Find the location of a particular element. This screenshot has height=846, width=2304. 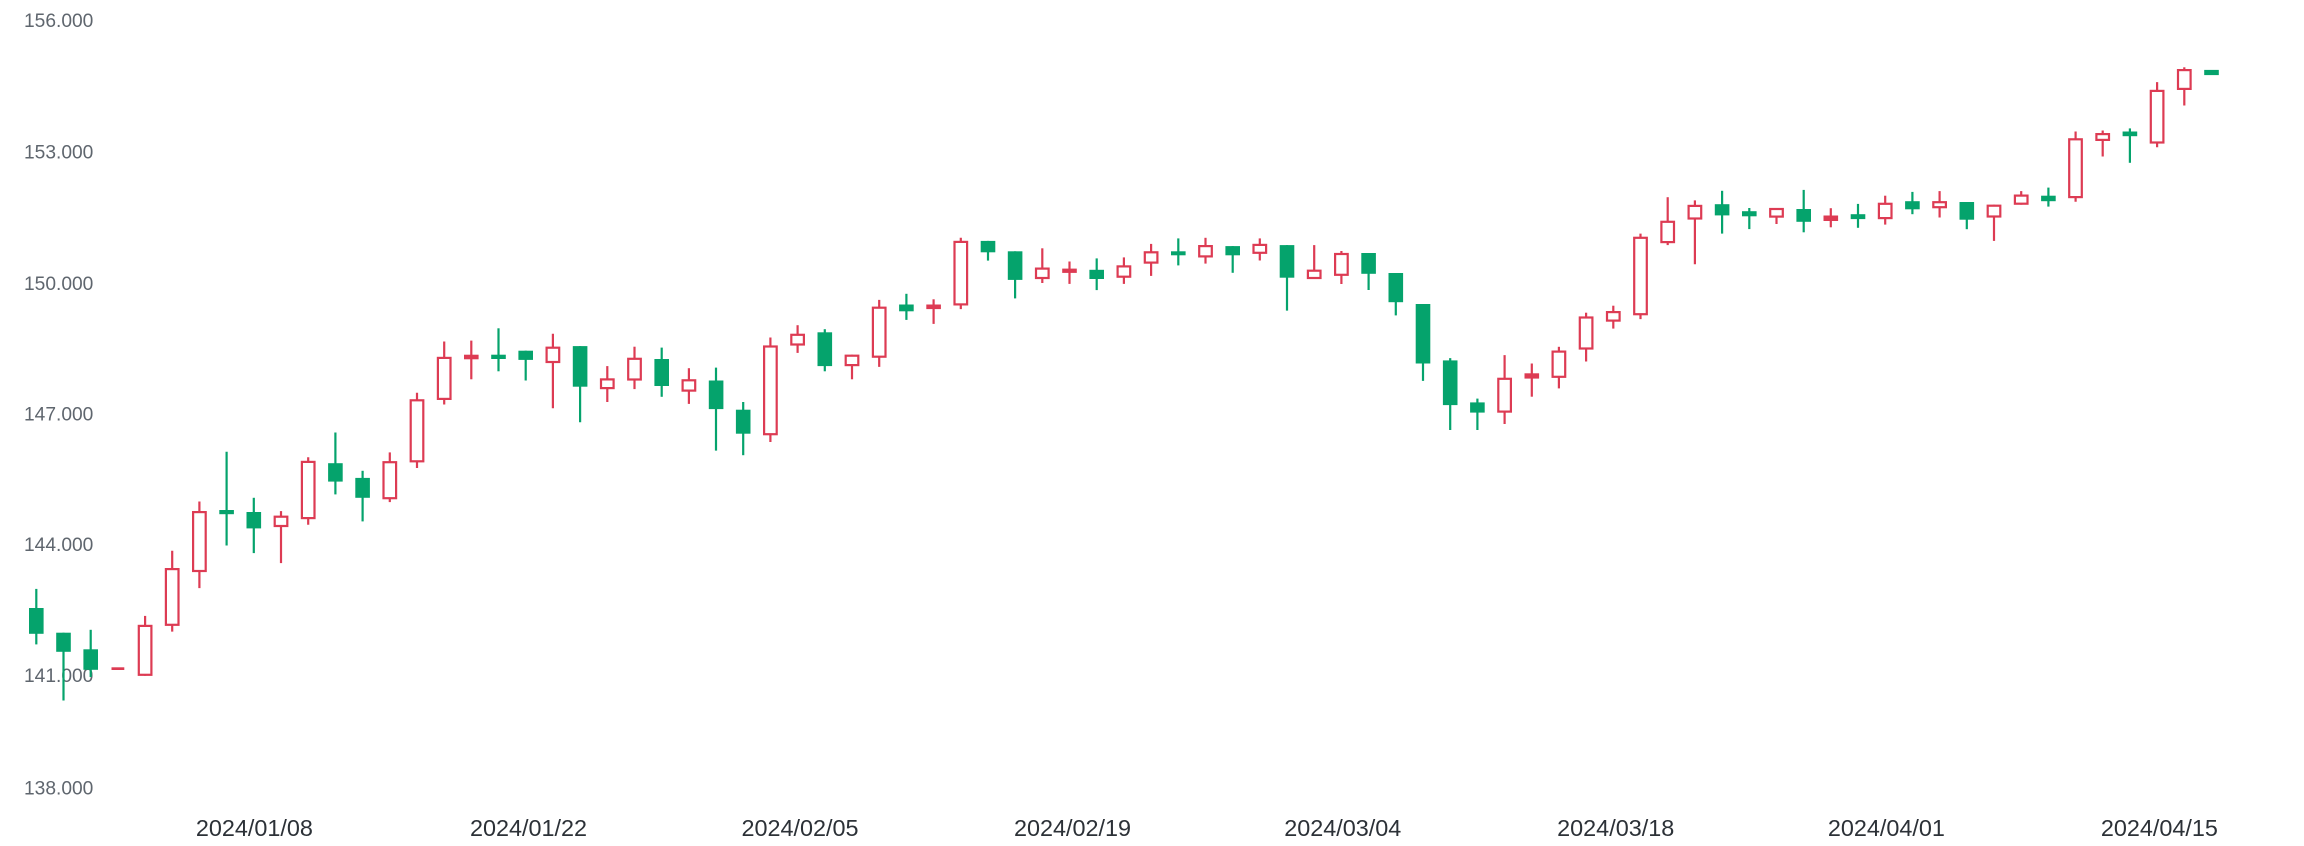

svg-text: 156.000 is located at coordinates (58, 21).